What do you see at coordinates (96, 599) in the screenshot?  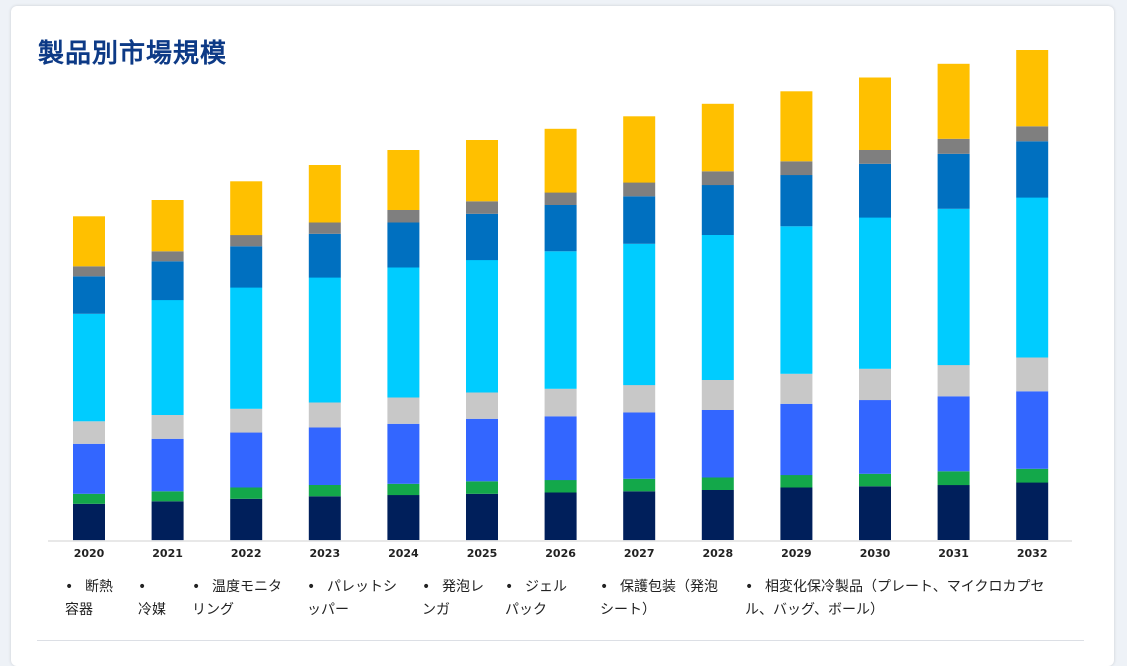 I see `legend-item: • 断熱 容器` at bounding box center [96, 599].